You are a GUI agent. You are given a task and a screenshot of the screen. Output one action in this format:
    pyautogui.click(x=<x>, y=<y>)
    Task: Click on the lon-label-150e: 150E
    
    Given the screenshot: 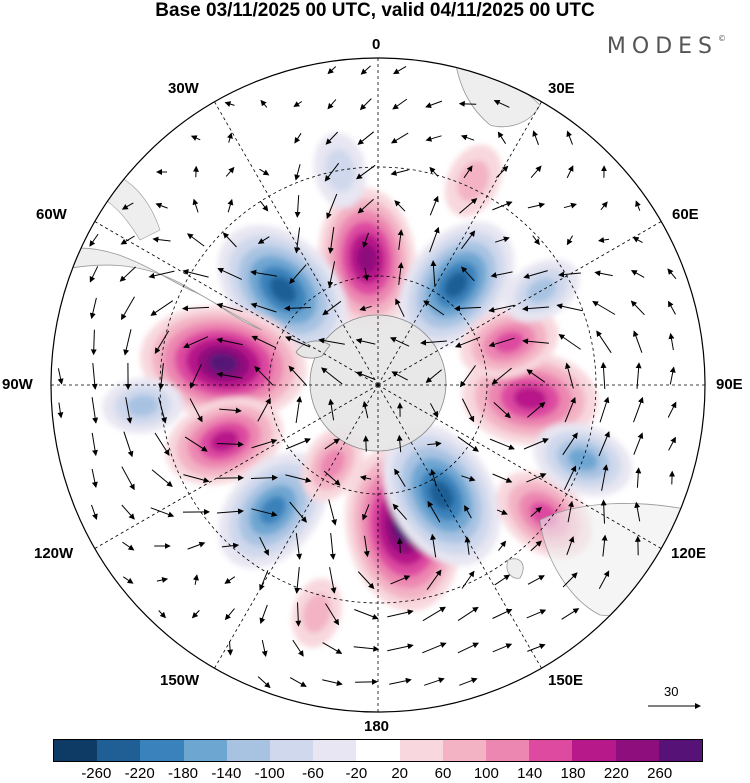 What is the action you would take?
    pyautogui.click(x=566, y=680)
    